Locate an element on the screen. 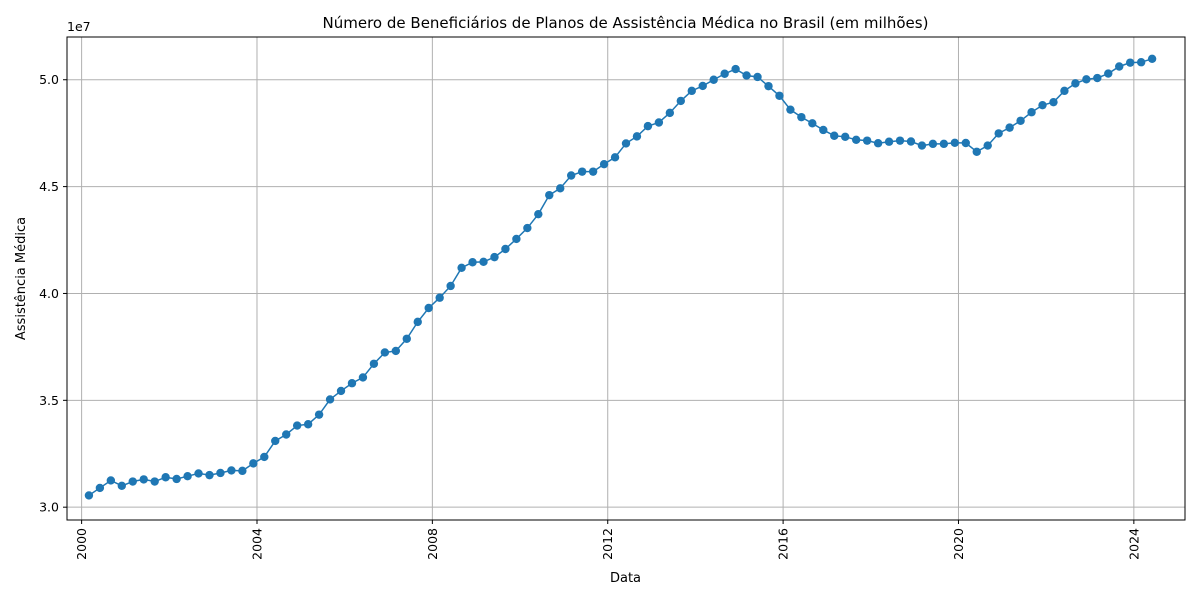 This screenshot has height=600, width=1200. y-tick-label: 3.0 is located at coordinates (49, 507).